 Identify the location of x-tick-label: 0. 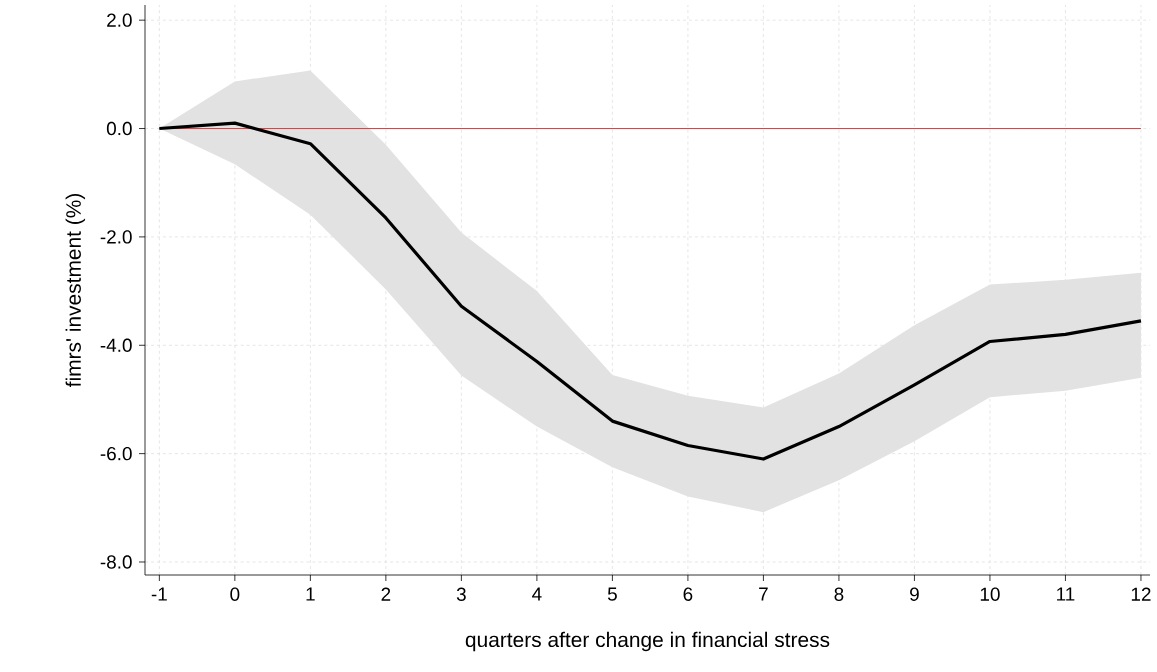
(235, 594).